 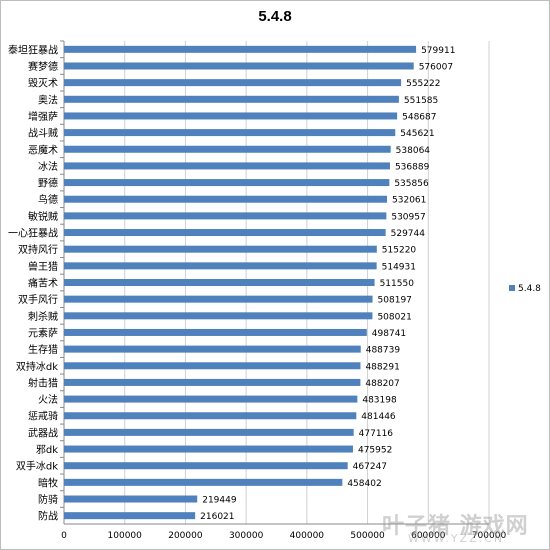 I want to click on category-label: 冰法, so click(x=48, y=166).